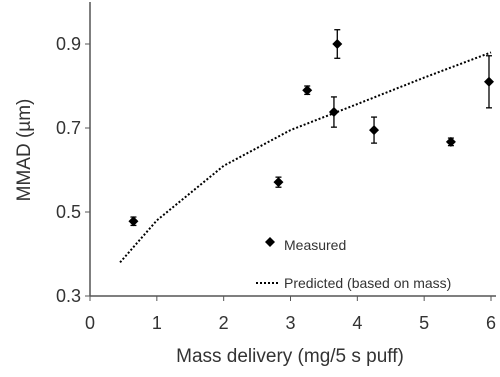 The width and height of the screenshot is (500, 377). Describe the element at coordinates (315, 245) in the screenshot. I see `legend-label: Measured` at that location.